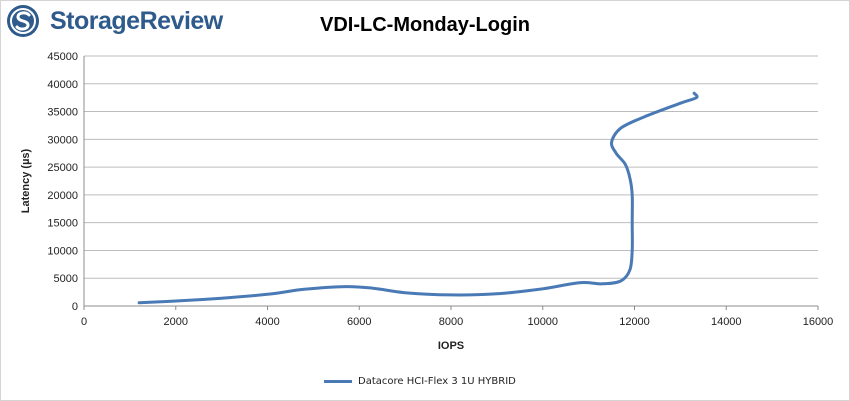 This screenshot has width=850, height=401. What do you see at coordinates (338, 381) in the screenshot?
I see `legend-swatch` at bounding box center [338, 381].